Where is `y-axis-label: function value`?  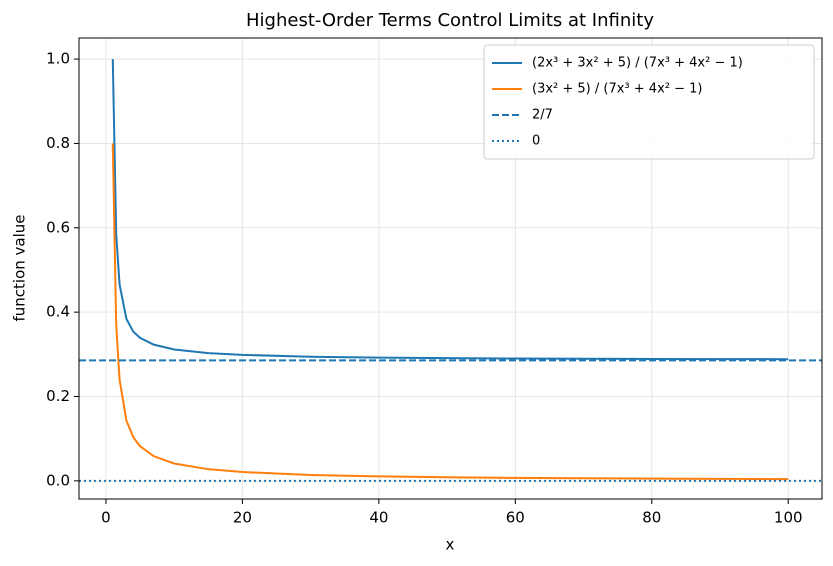 y-axis-label: function value is located at coordinates (20, 267).